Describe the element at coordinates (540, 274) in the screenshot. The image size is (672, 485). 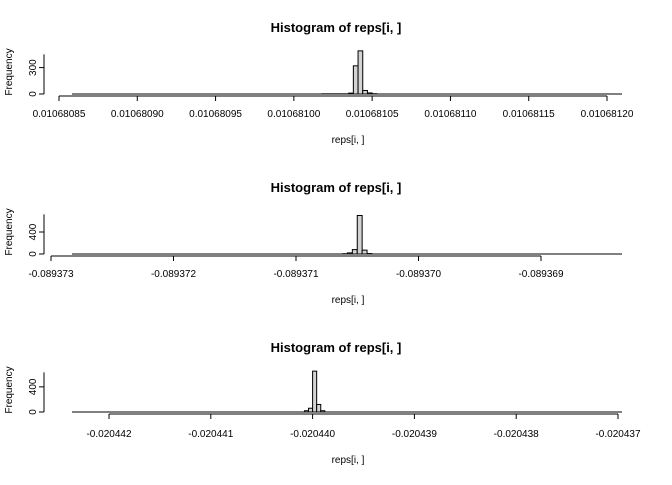
I see `x-tick-label: -0.089369` at that location.